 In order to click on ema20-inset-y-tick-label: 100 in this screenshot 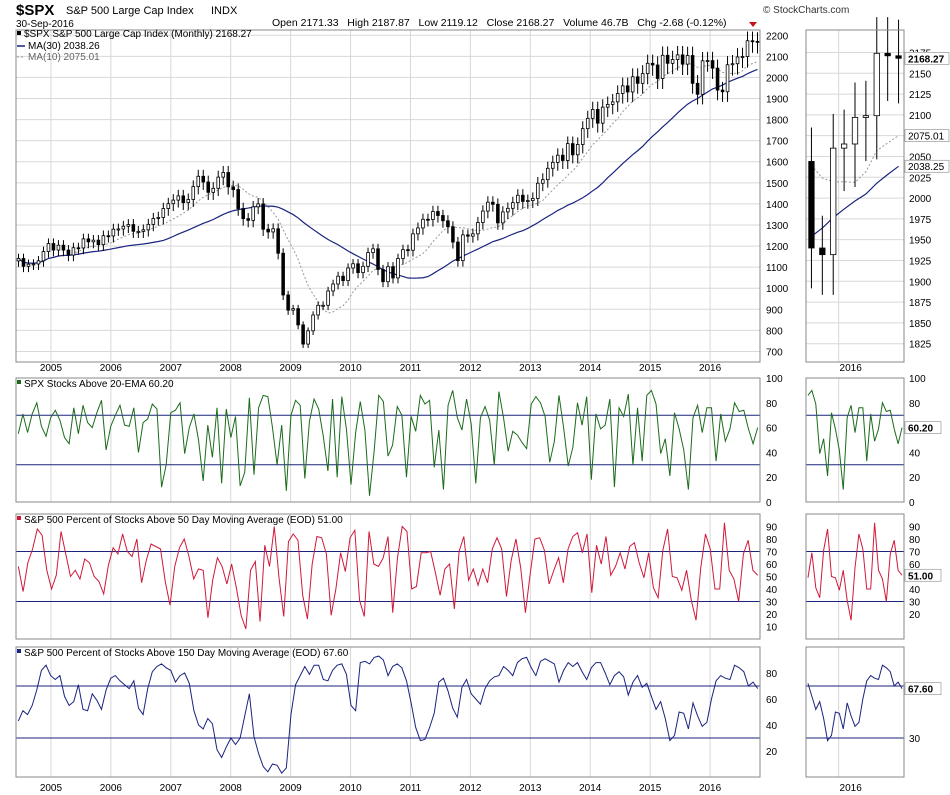, I will do `click(917, 379)`.